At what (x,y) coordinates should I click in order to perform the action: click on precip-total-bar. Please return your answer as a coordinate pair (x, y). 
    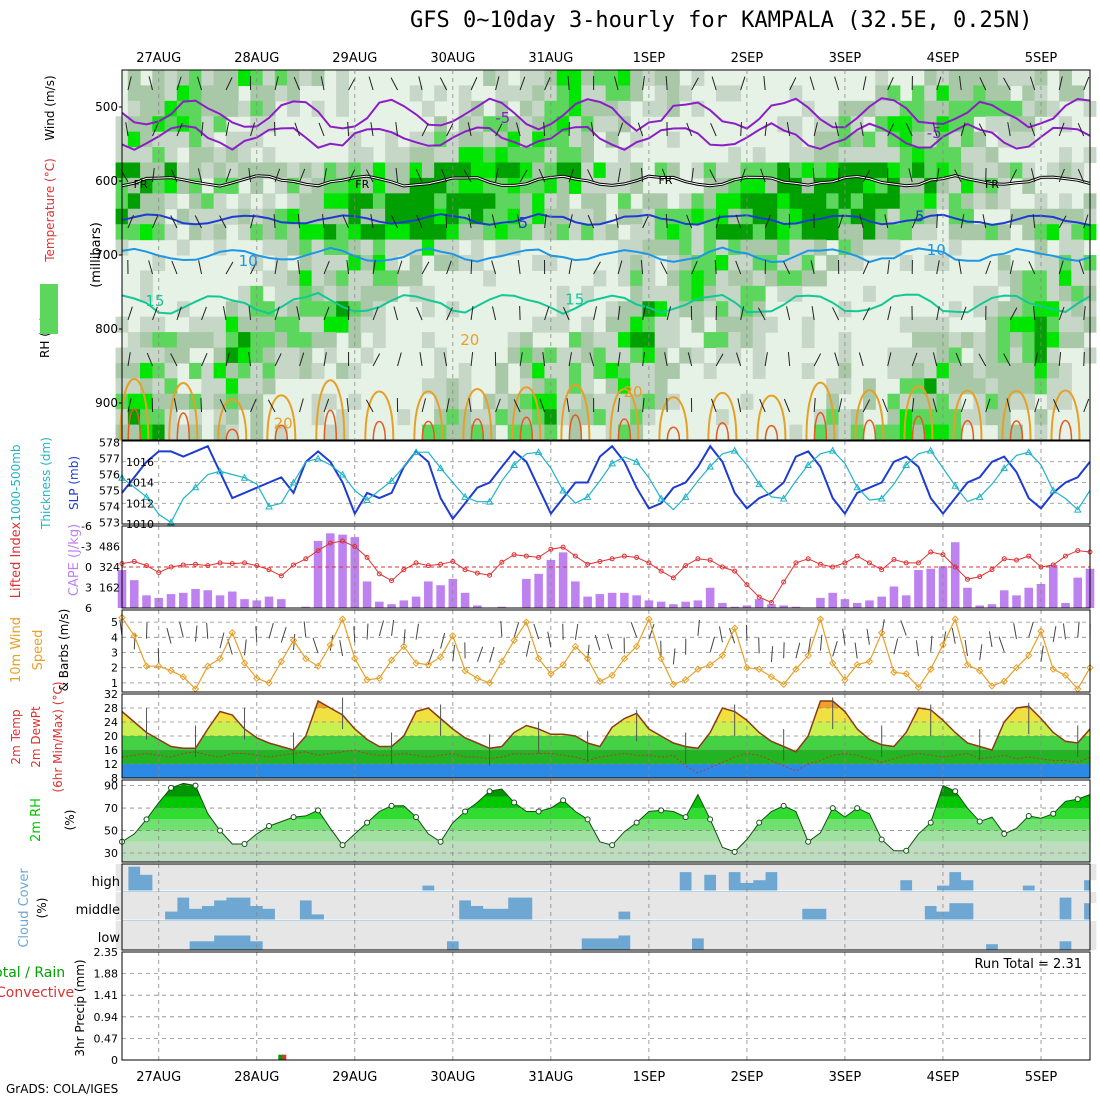
    Looking at the image, I should click on (281, 1057).